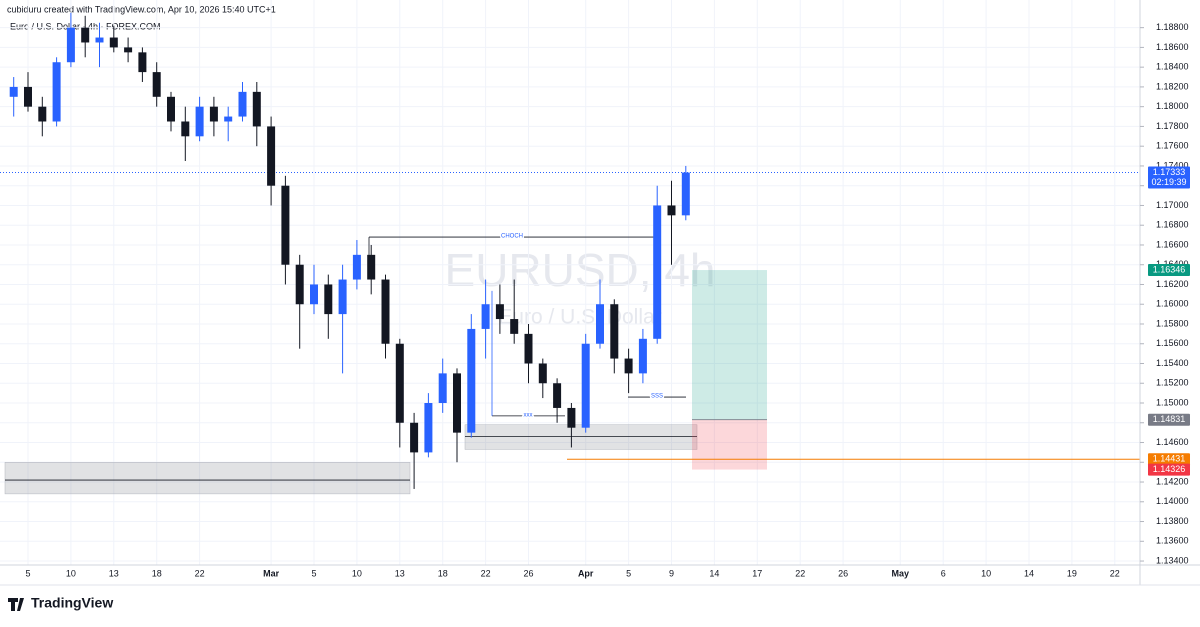 The height and width of the screenshot is (627, 1200). What do you see at coordinates (528, 415) in the screenshot?
I see `annotation-label: xxx` at bounding box center [528, 415].